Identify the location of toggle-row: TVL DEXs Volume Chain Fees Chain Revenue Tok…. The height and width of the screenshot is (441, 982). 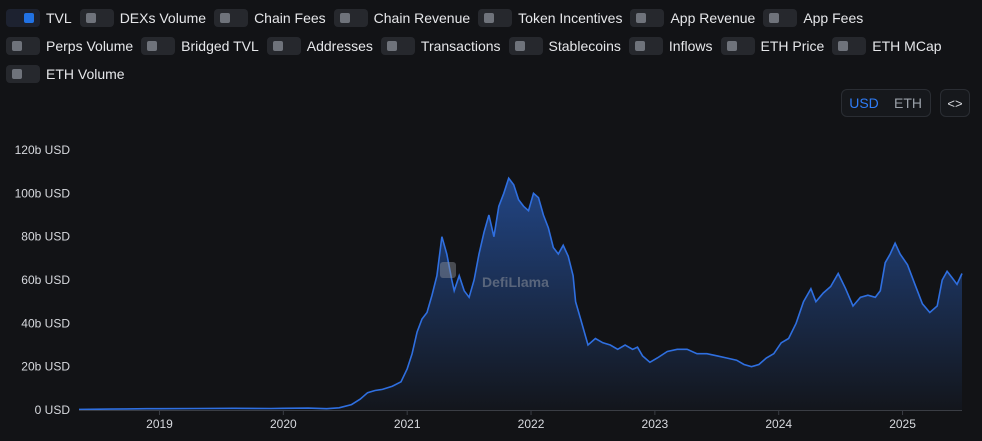
(491, 18).